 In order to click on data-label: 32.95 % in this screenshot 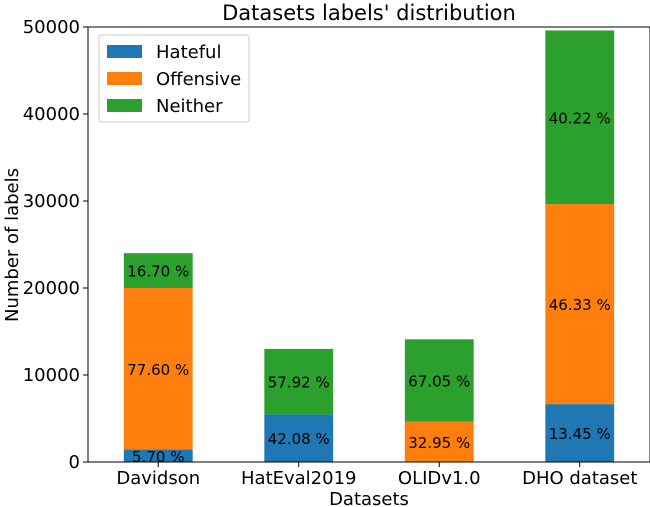, I will do `click(439, 443)`.